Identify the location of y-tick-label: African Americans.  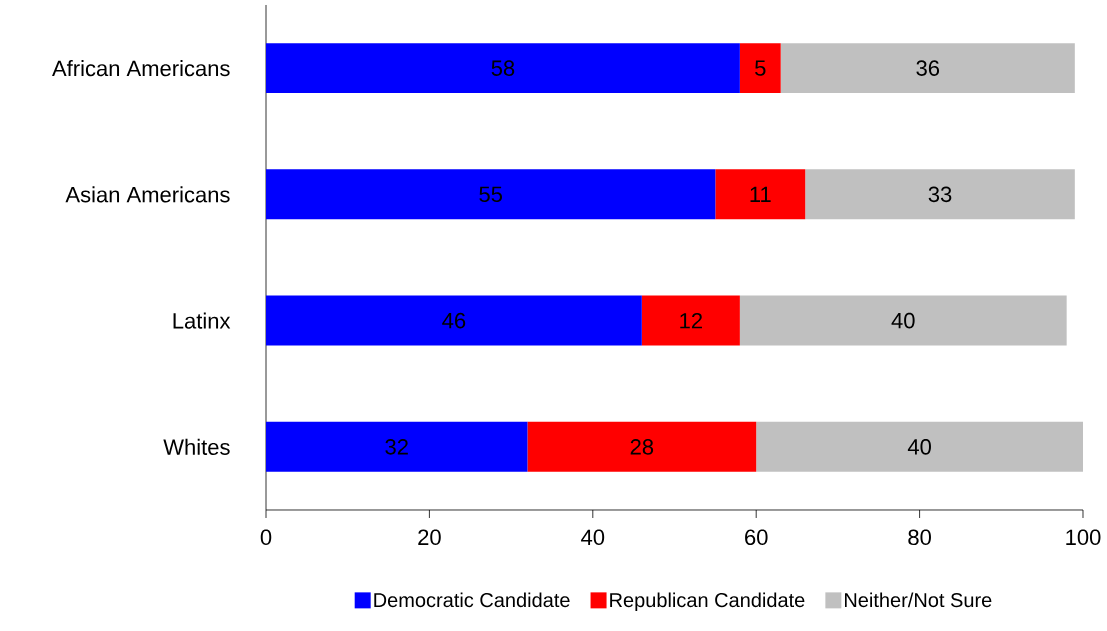
(141, 68).